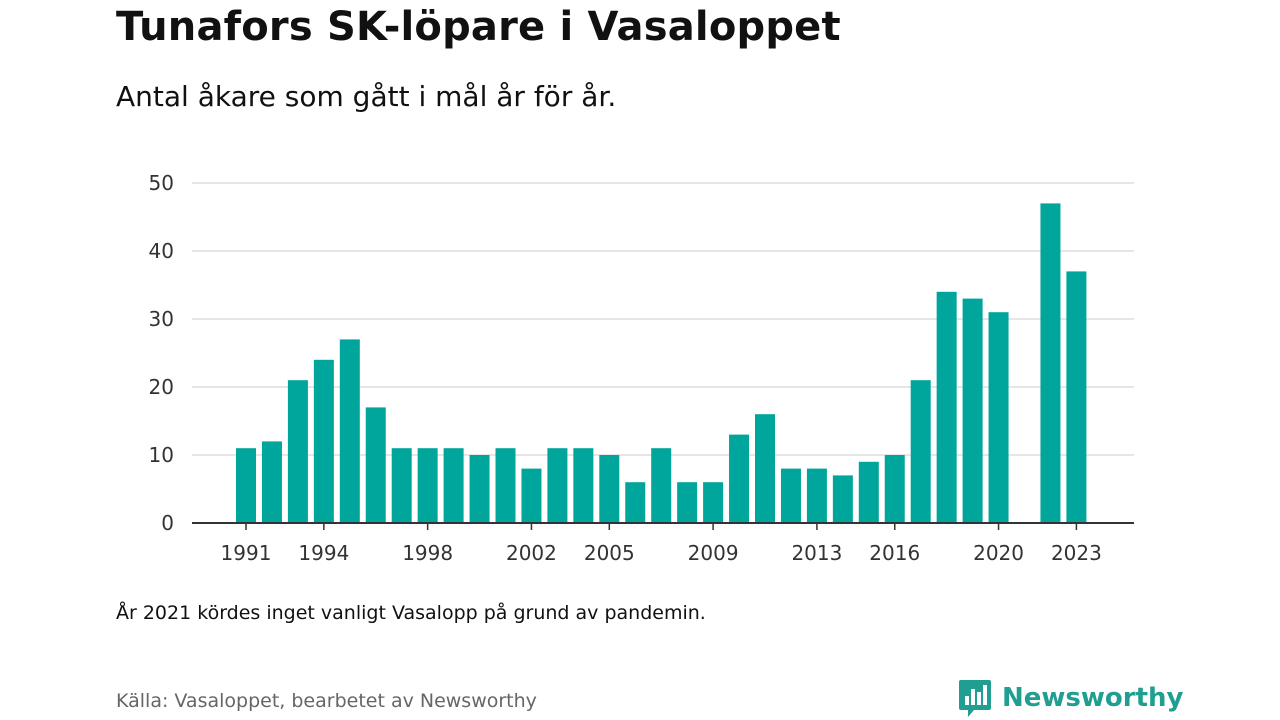  What do you see at coordinates (975, 698) in the screenshot?
I see `newsworthy-chart-bubble-icon` at bounding box center [975, 698].